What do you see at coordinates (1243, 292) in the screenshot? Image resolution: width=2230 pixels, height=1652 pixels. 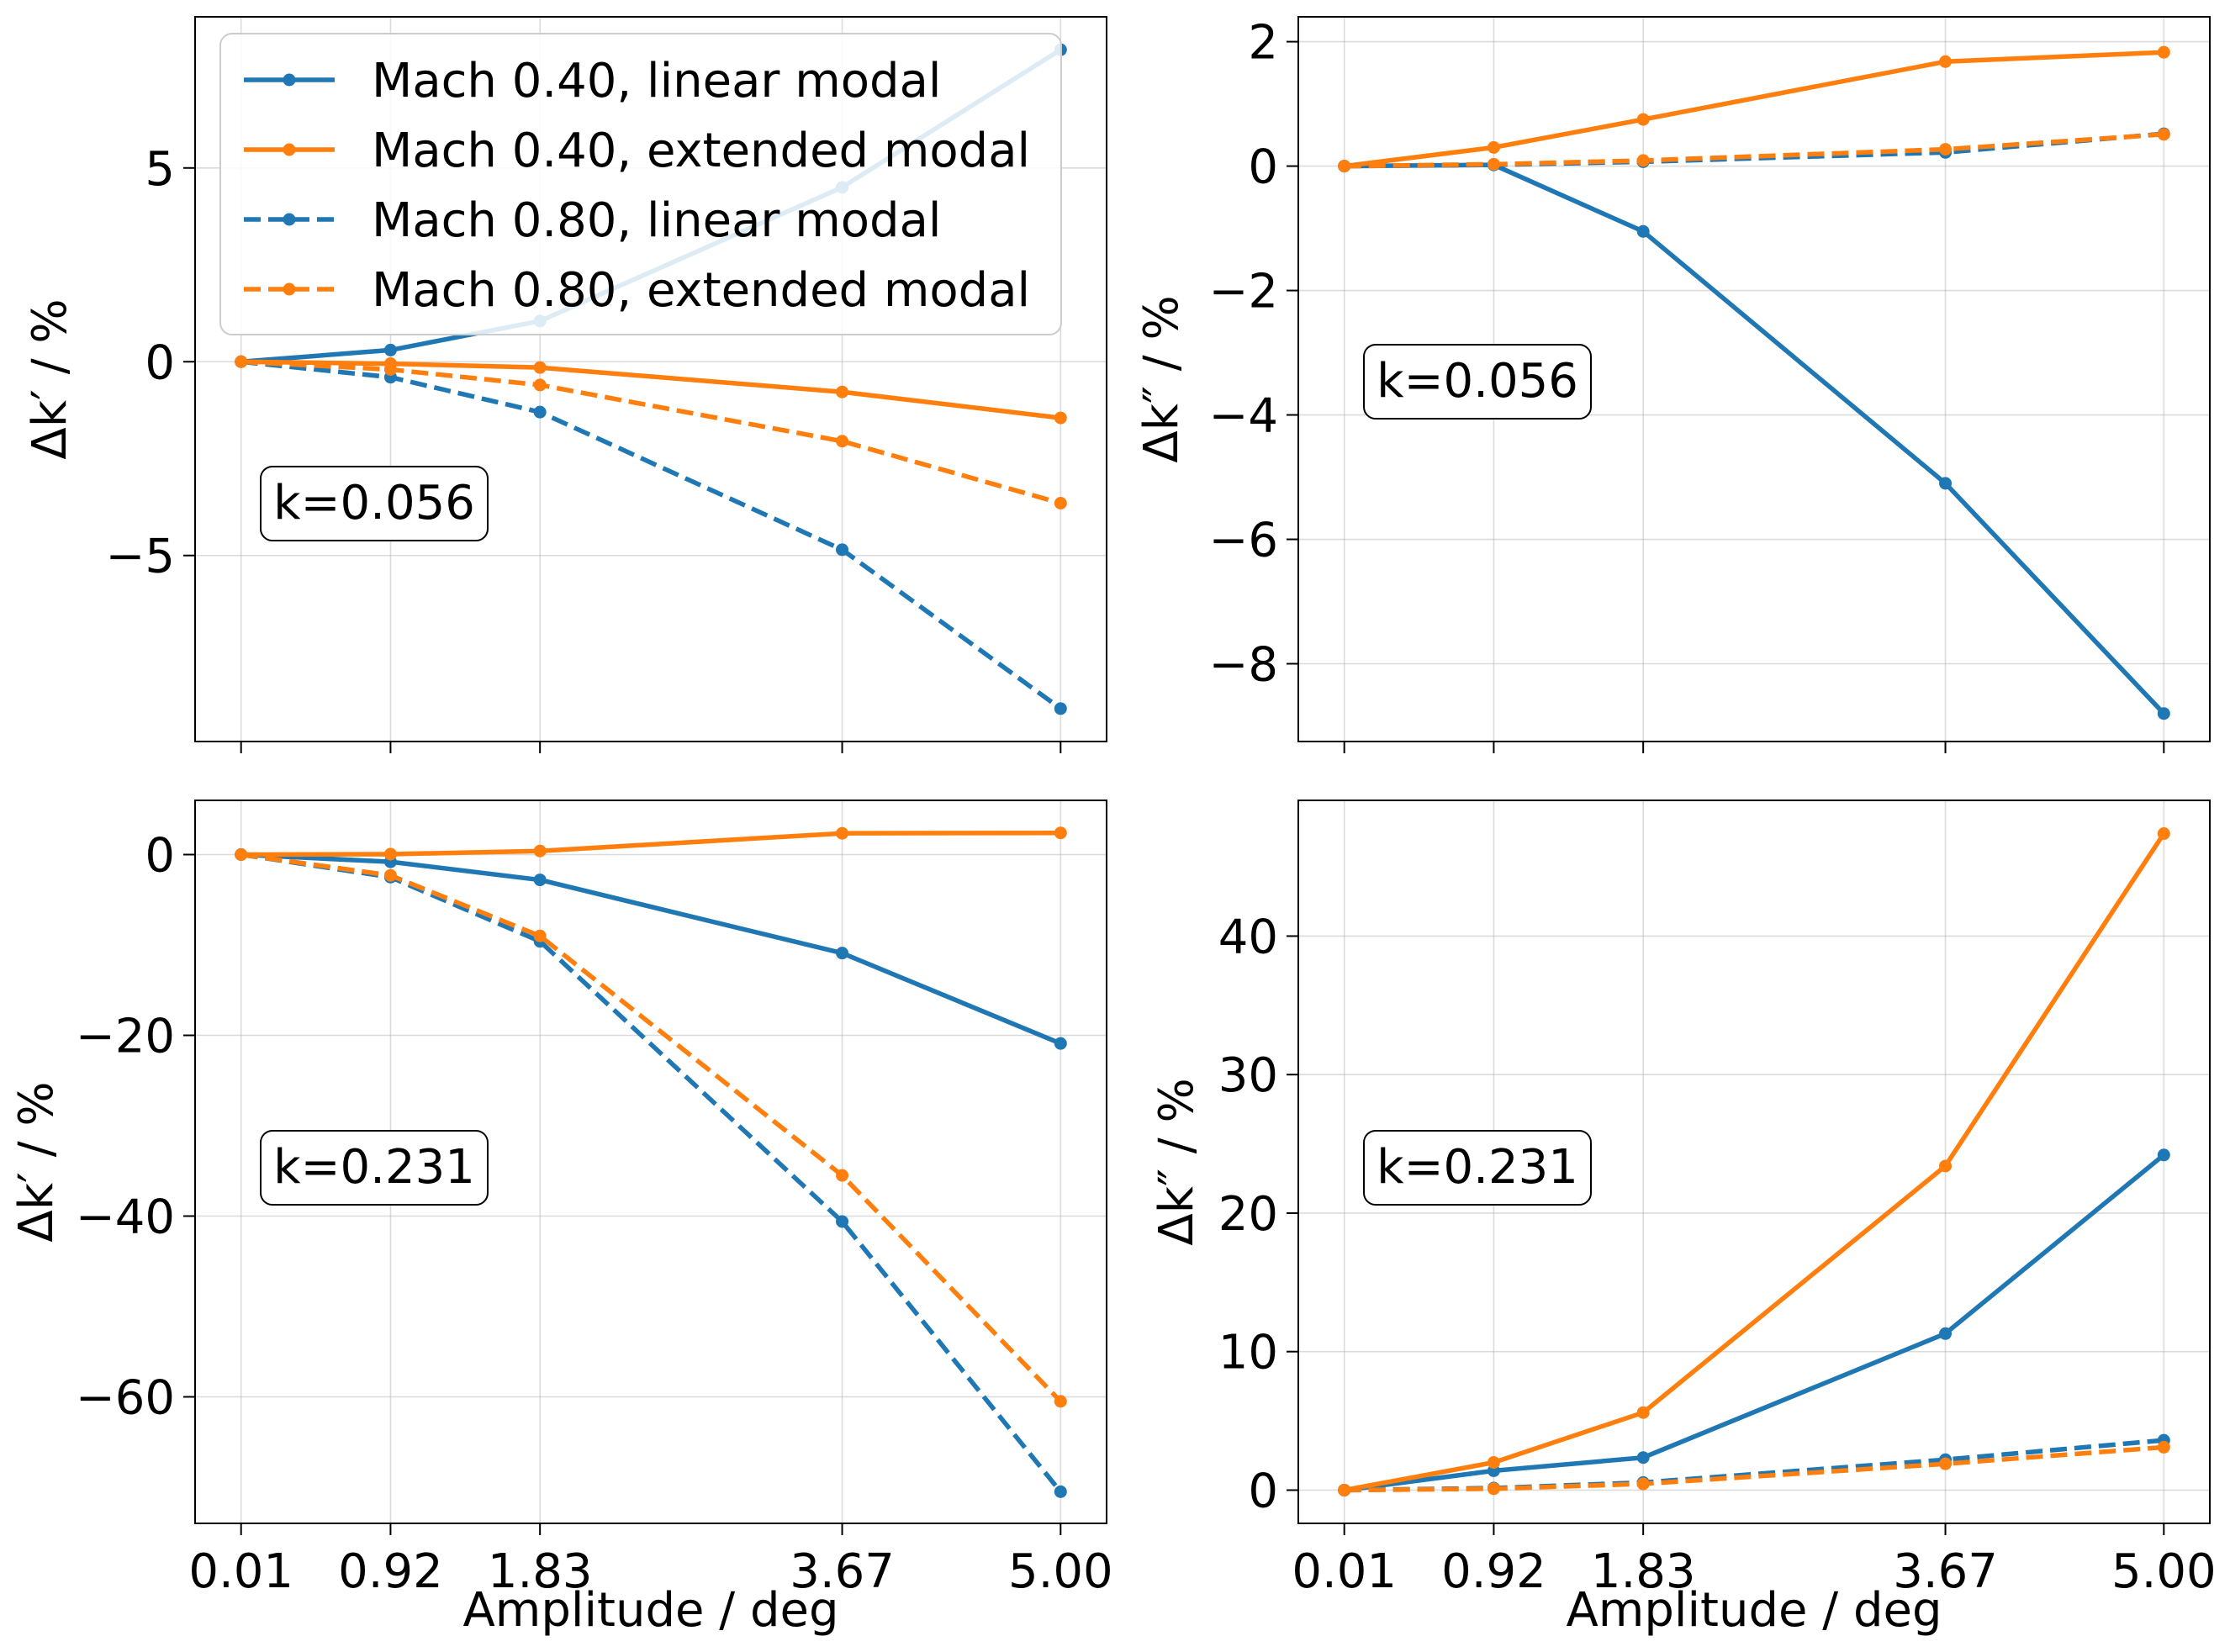 I see `y-tick-label: −2` at bounding box center [1243, 292].